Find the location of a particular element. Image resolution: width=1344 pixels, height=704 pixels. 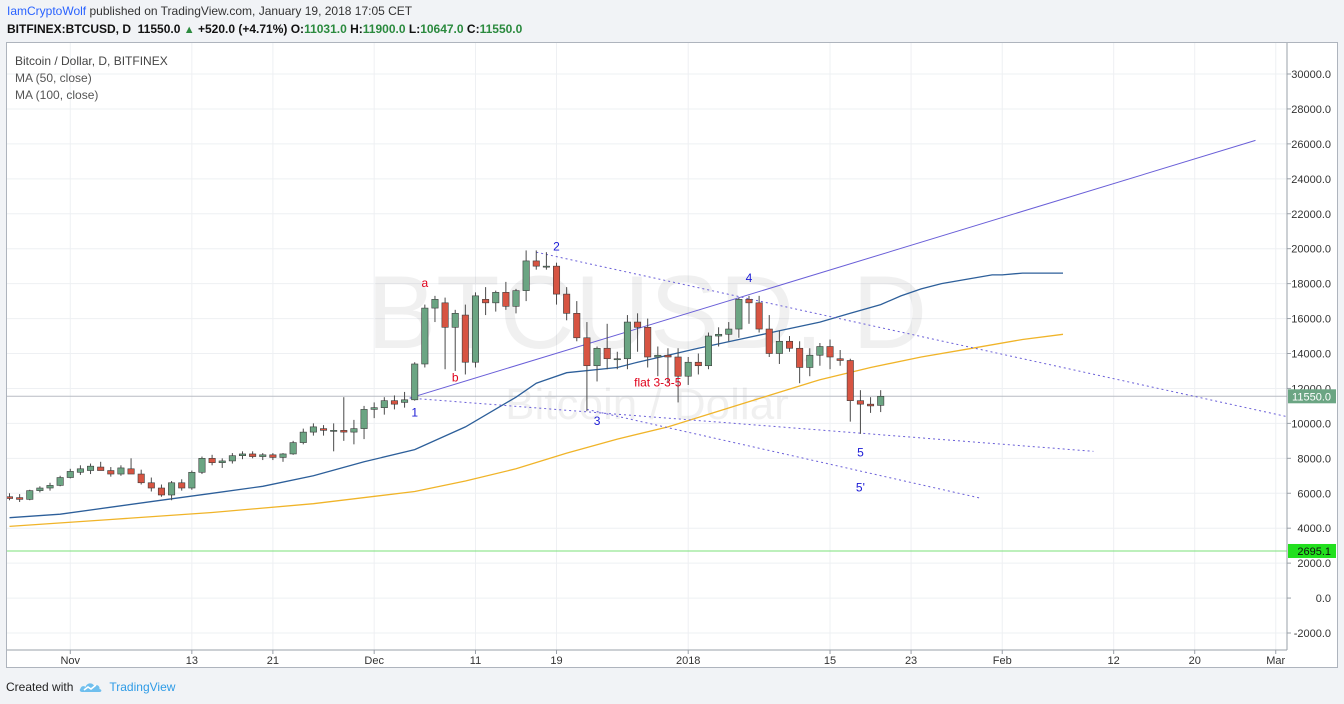

time-tick-11: 20 is located at coordinates (1195, 661).